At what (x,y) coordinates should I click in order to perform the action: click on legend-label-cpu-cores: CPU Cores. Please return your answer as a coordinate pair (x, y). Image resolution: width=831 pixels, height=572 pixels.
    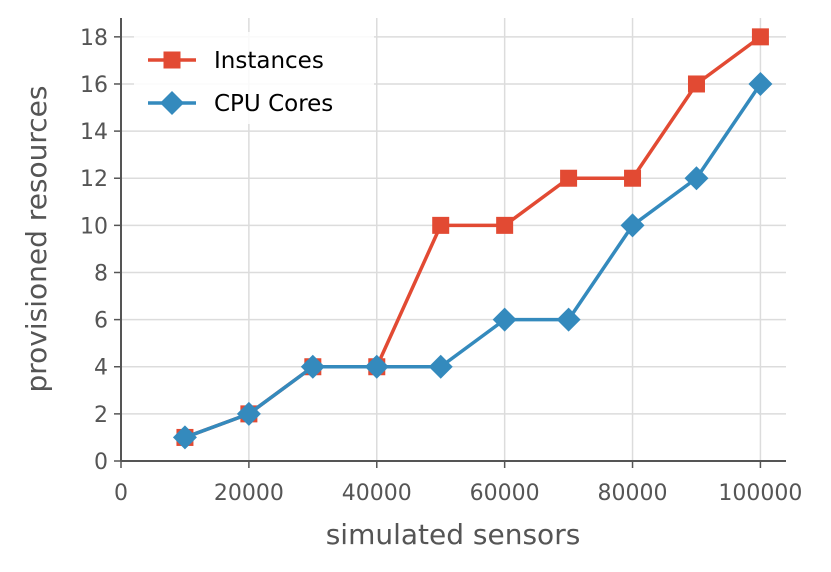
    Looking at the image, I should click on (273, 104).